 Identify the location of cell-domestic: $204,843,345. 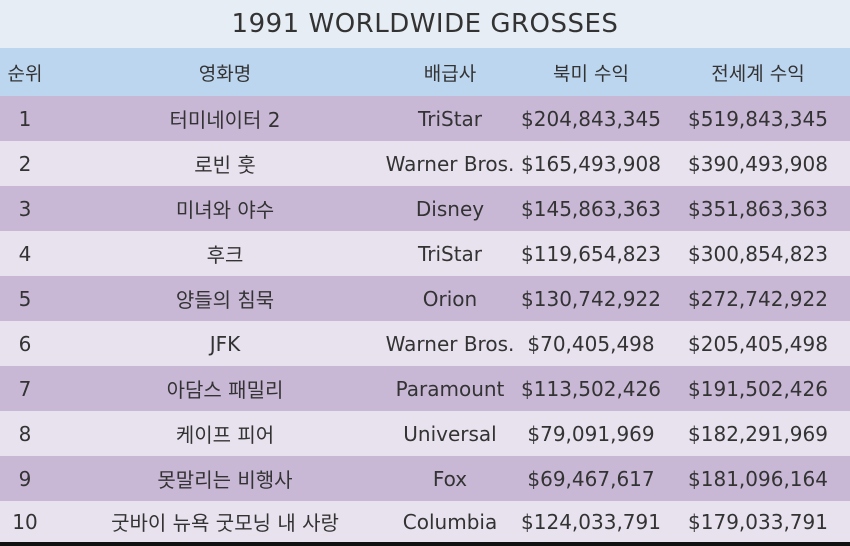
(591, 118).